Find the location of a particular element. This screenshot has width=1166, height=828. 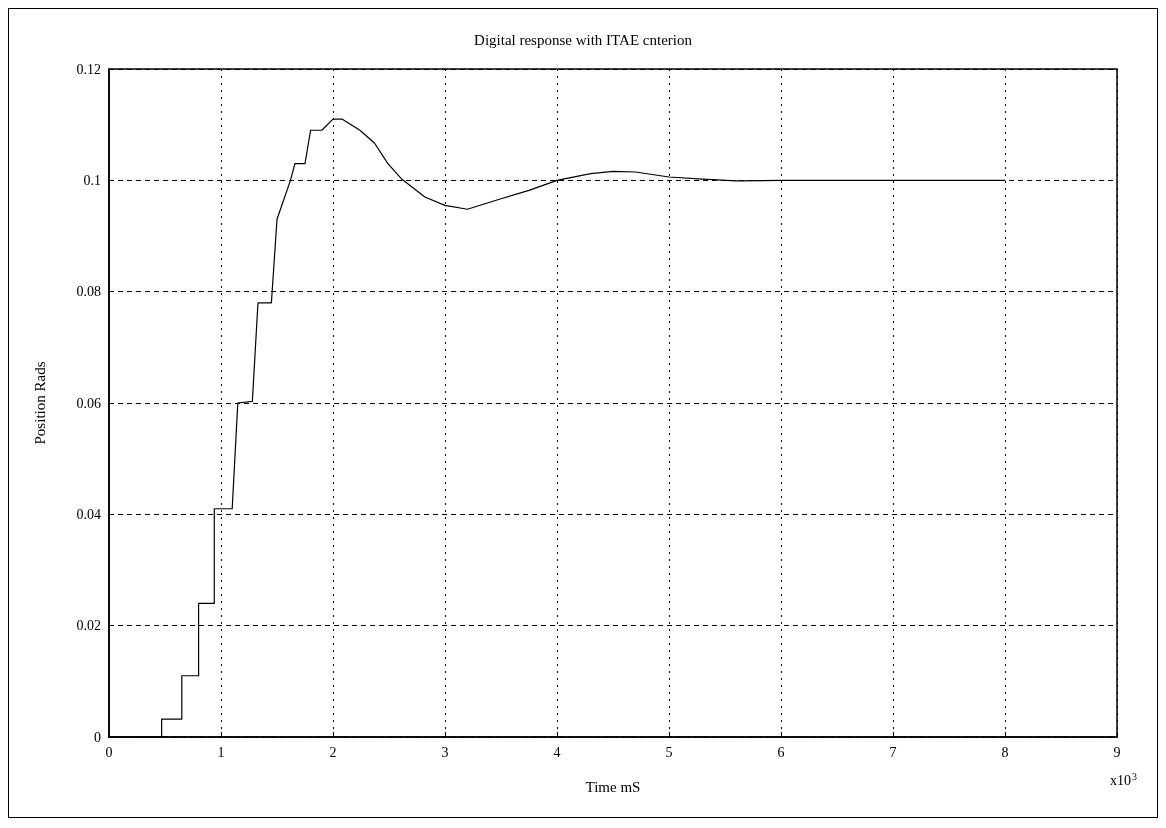

y-tick-label: 0.06 is located at coordinates (88, 403).